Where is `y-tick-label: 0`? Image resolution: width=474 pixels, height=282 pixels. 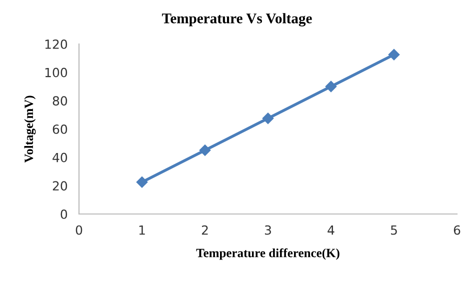 y-tick-label: 0 is located at coordinates (64, 214).